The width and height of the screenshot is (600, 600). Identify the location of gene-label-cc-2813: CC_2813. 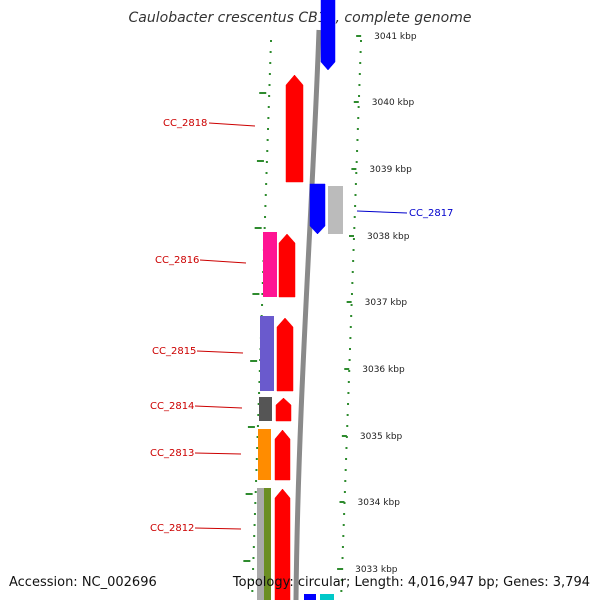
(172, 453).